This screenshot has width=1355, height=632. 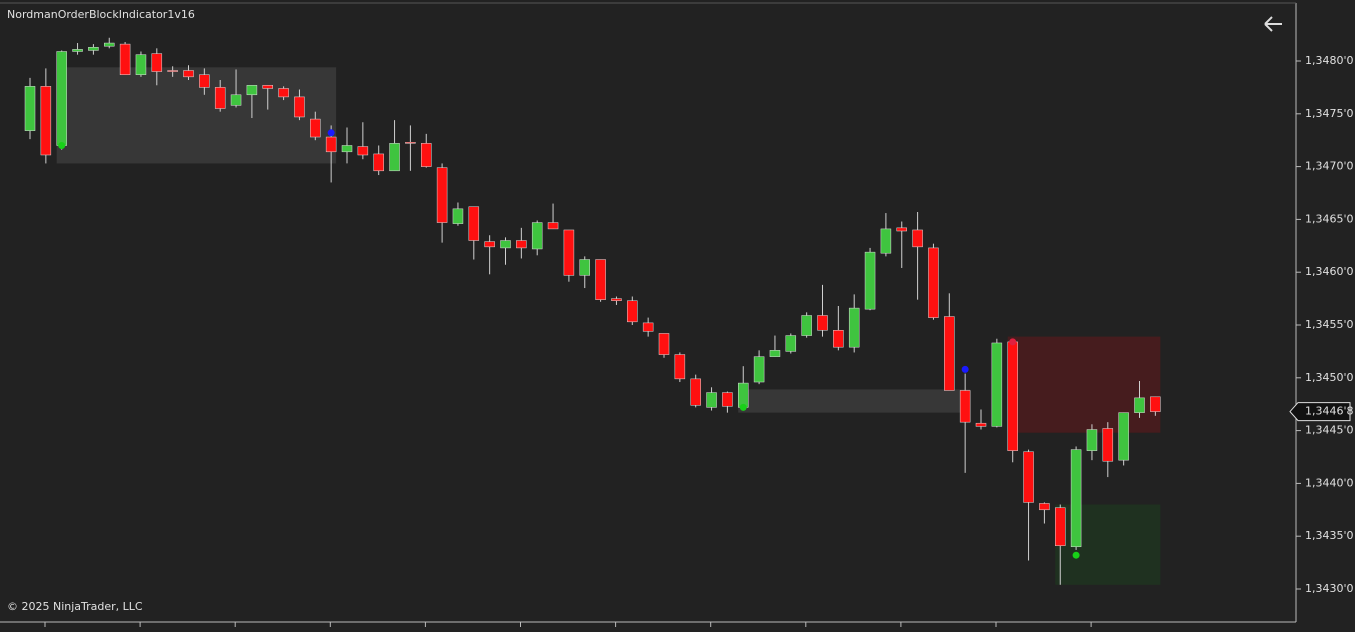 What do you see at coordinates (1329, 482) in the screenshot?
I see `y-tick-label: 1,3440'0` at bounding box center [1329, 482].